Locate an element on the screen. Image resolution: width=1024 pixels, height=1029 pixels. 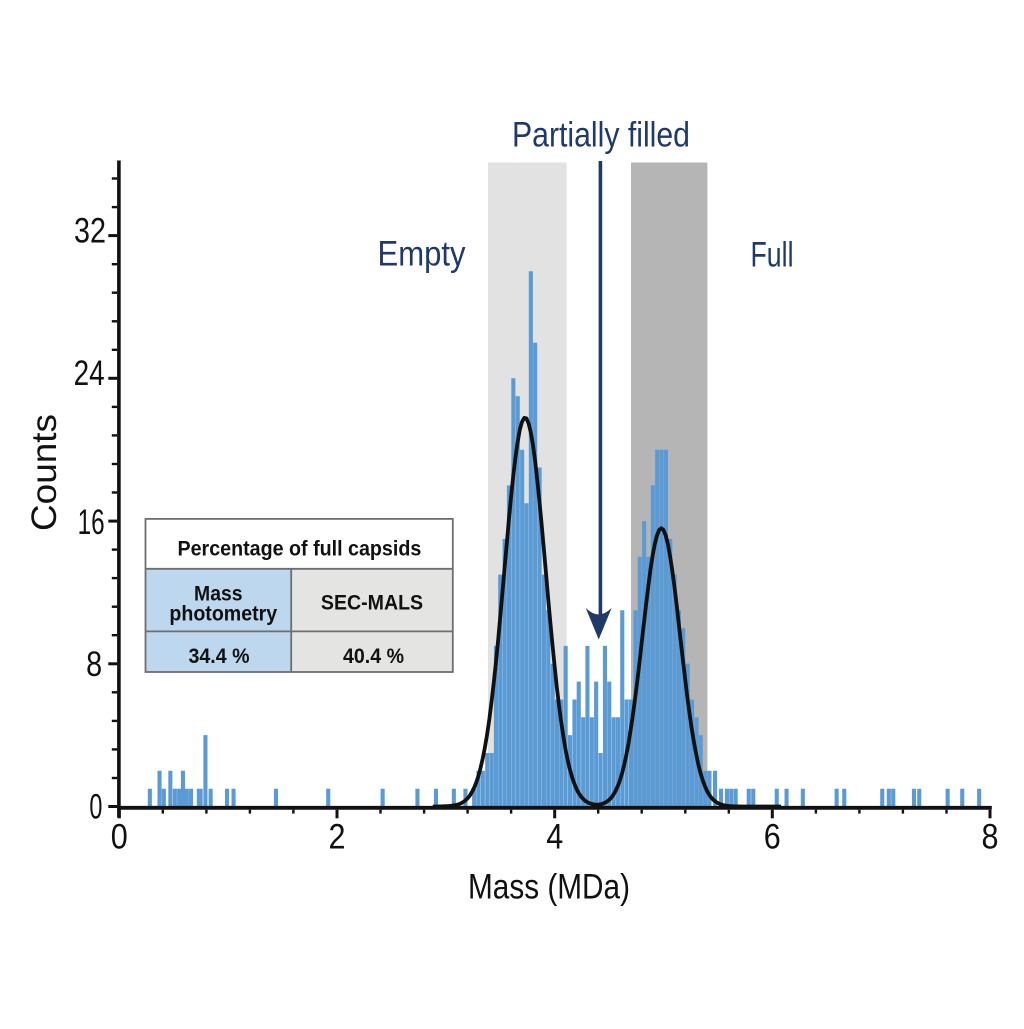
svg-text: SEC-MALS is located at coordinates (372, 602).